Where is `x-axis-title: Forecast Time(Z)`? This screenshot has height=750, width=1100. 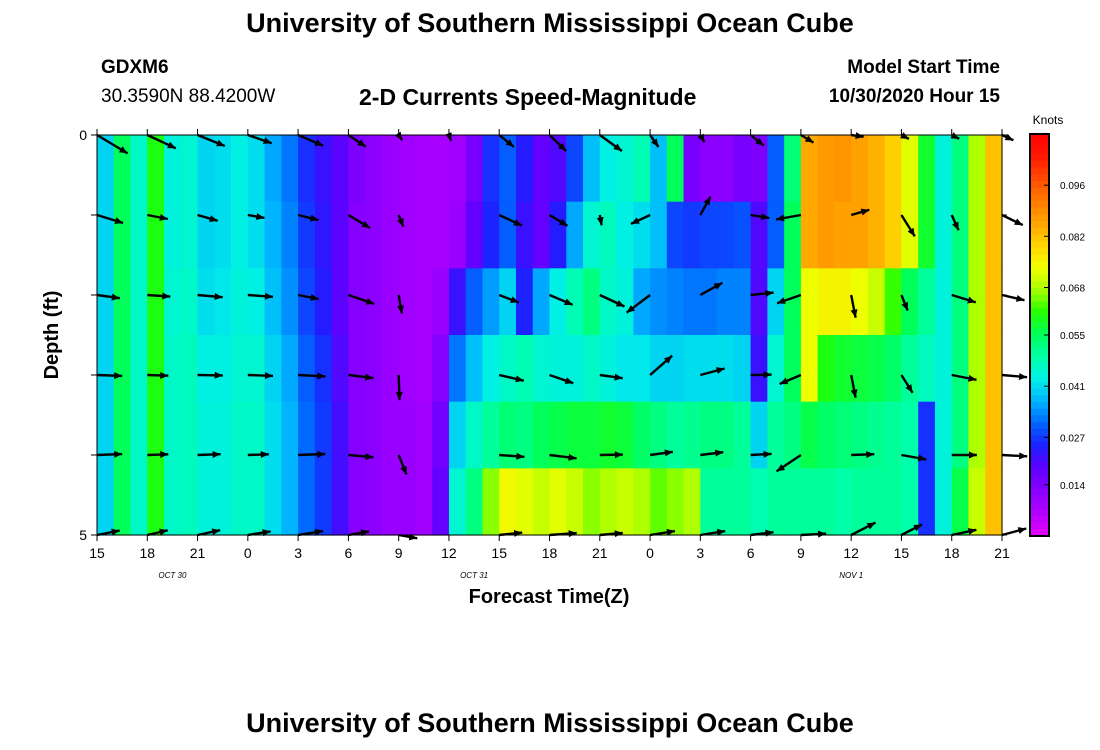
x-axis-title: Forecast Time(Z) is located at coordinates (549, 597).